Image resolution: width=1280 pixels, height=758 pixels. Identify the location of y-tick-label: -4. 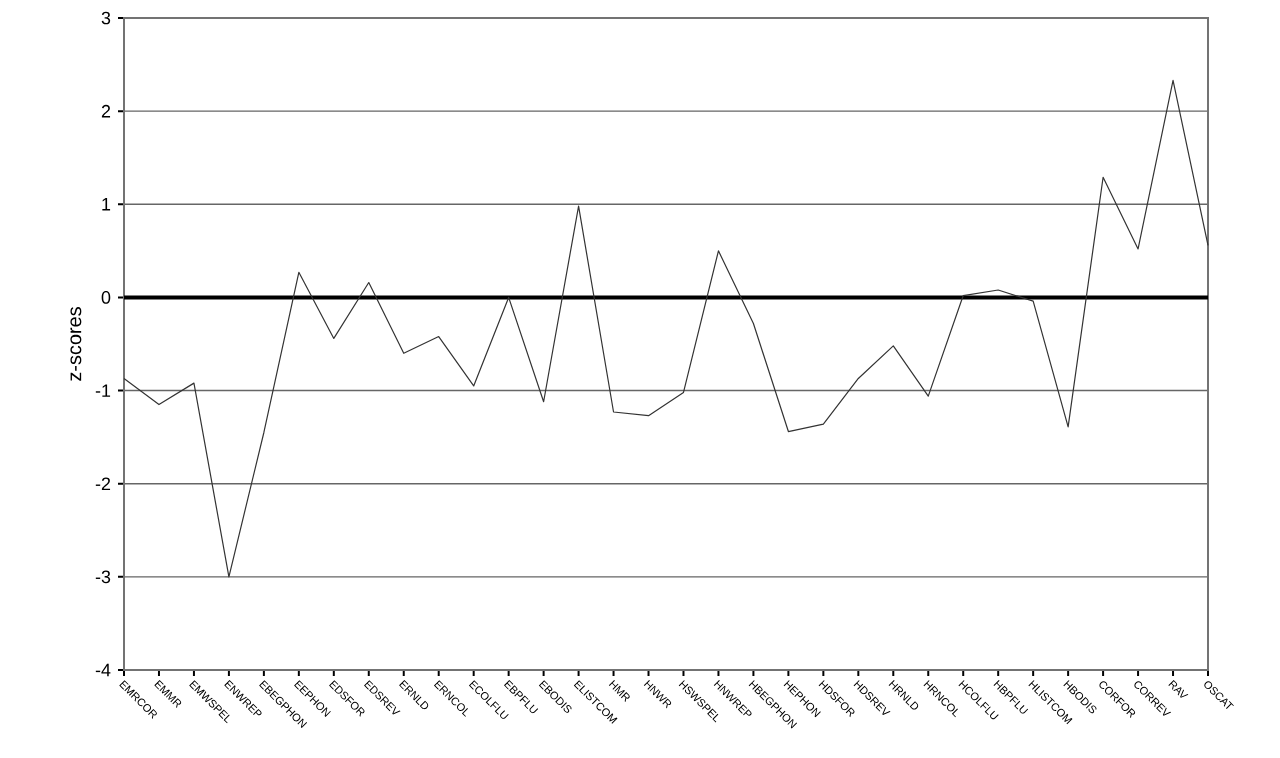
(103, 670).